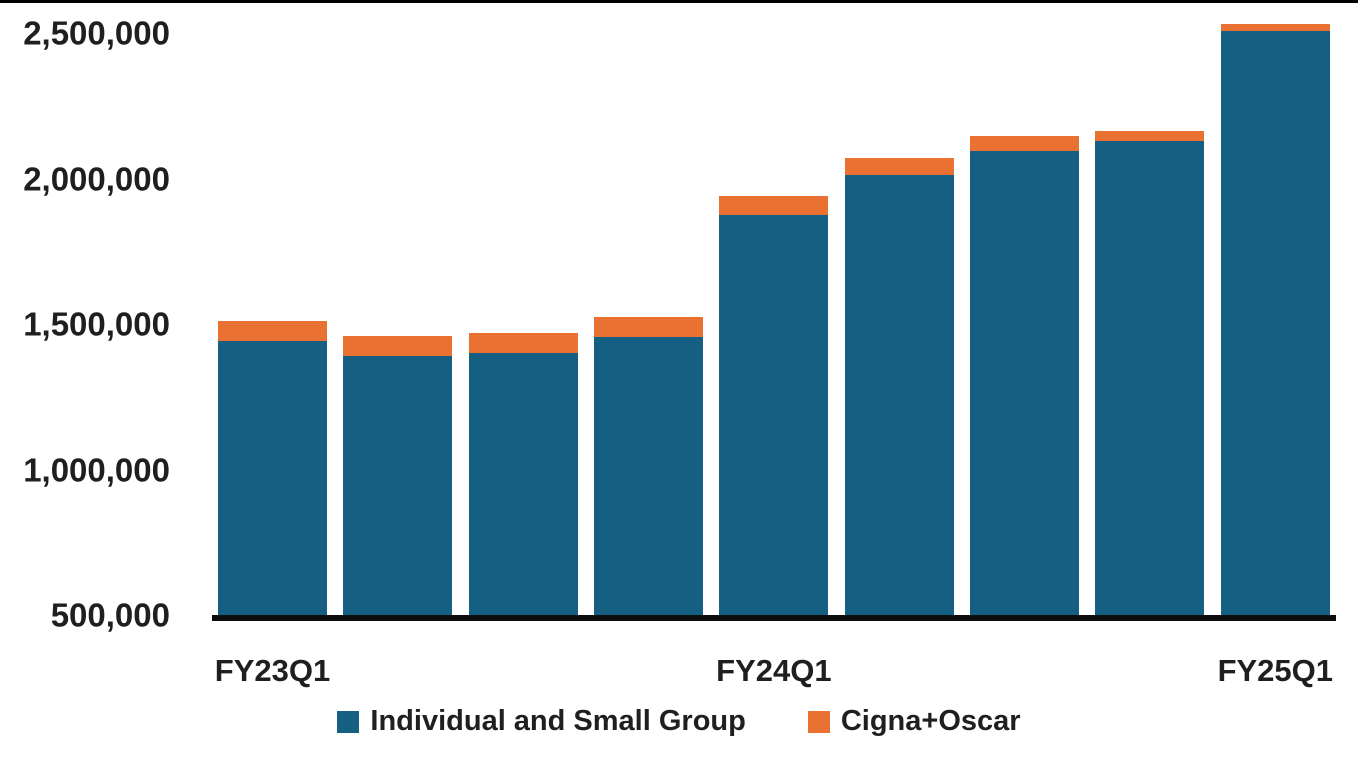 The height and width of the screenshot is (768, 1358). Describe the element at coordinates (348, 721) in the screenshot. I see `legend-swatch-individual-and-small-group` at that location.